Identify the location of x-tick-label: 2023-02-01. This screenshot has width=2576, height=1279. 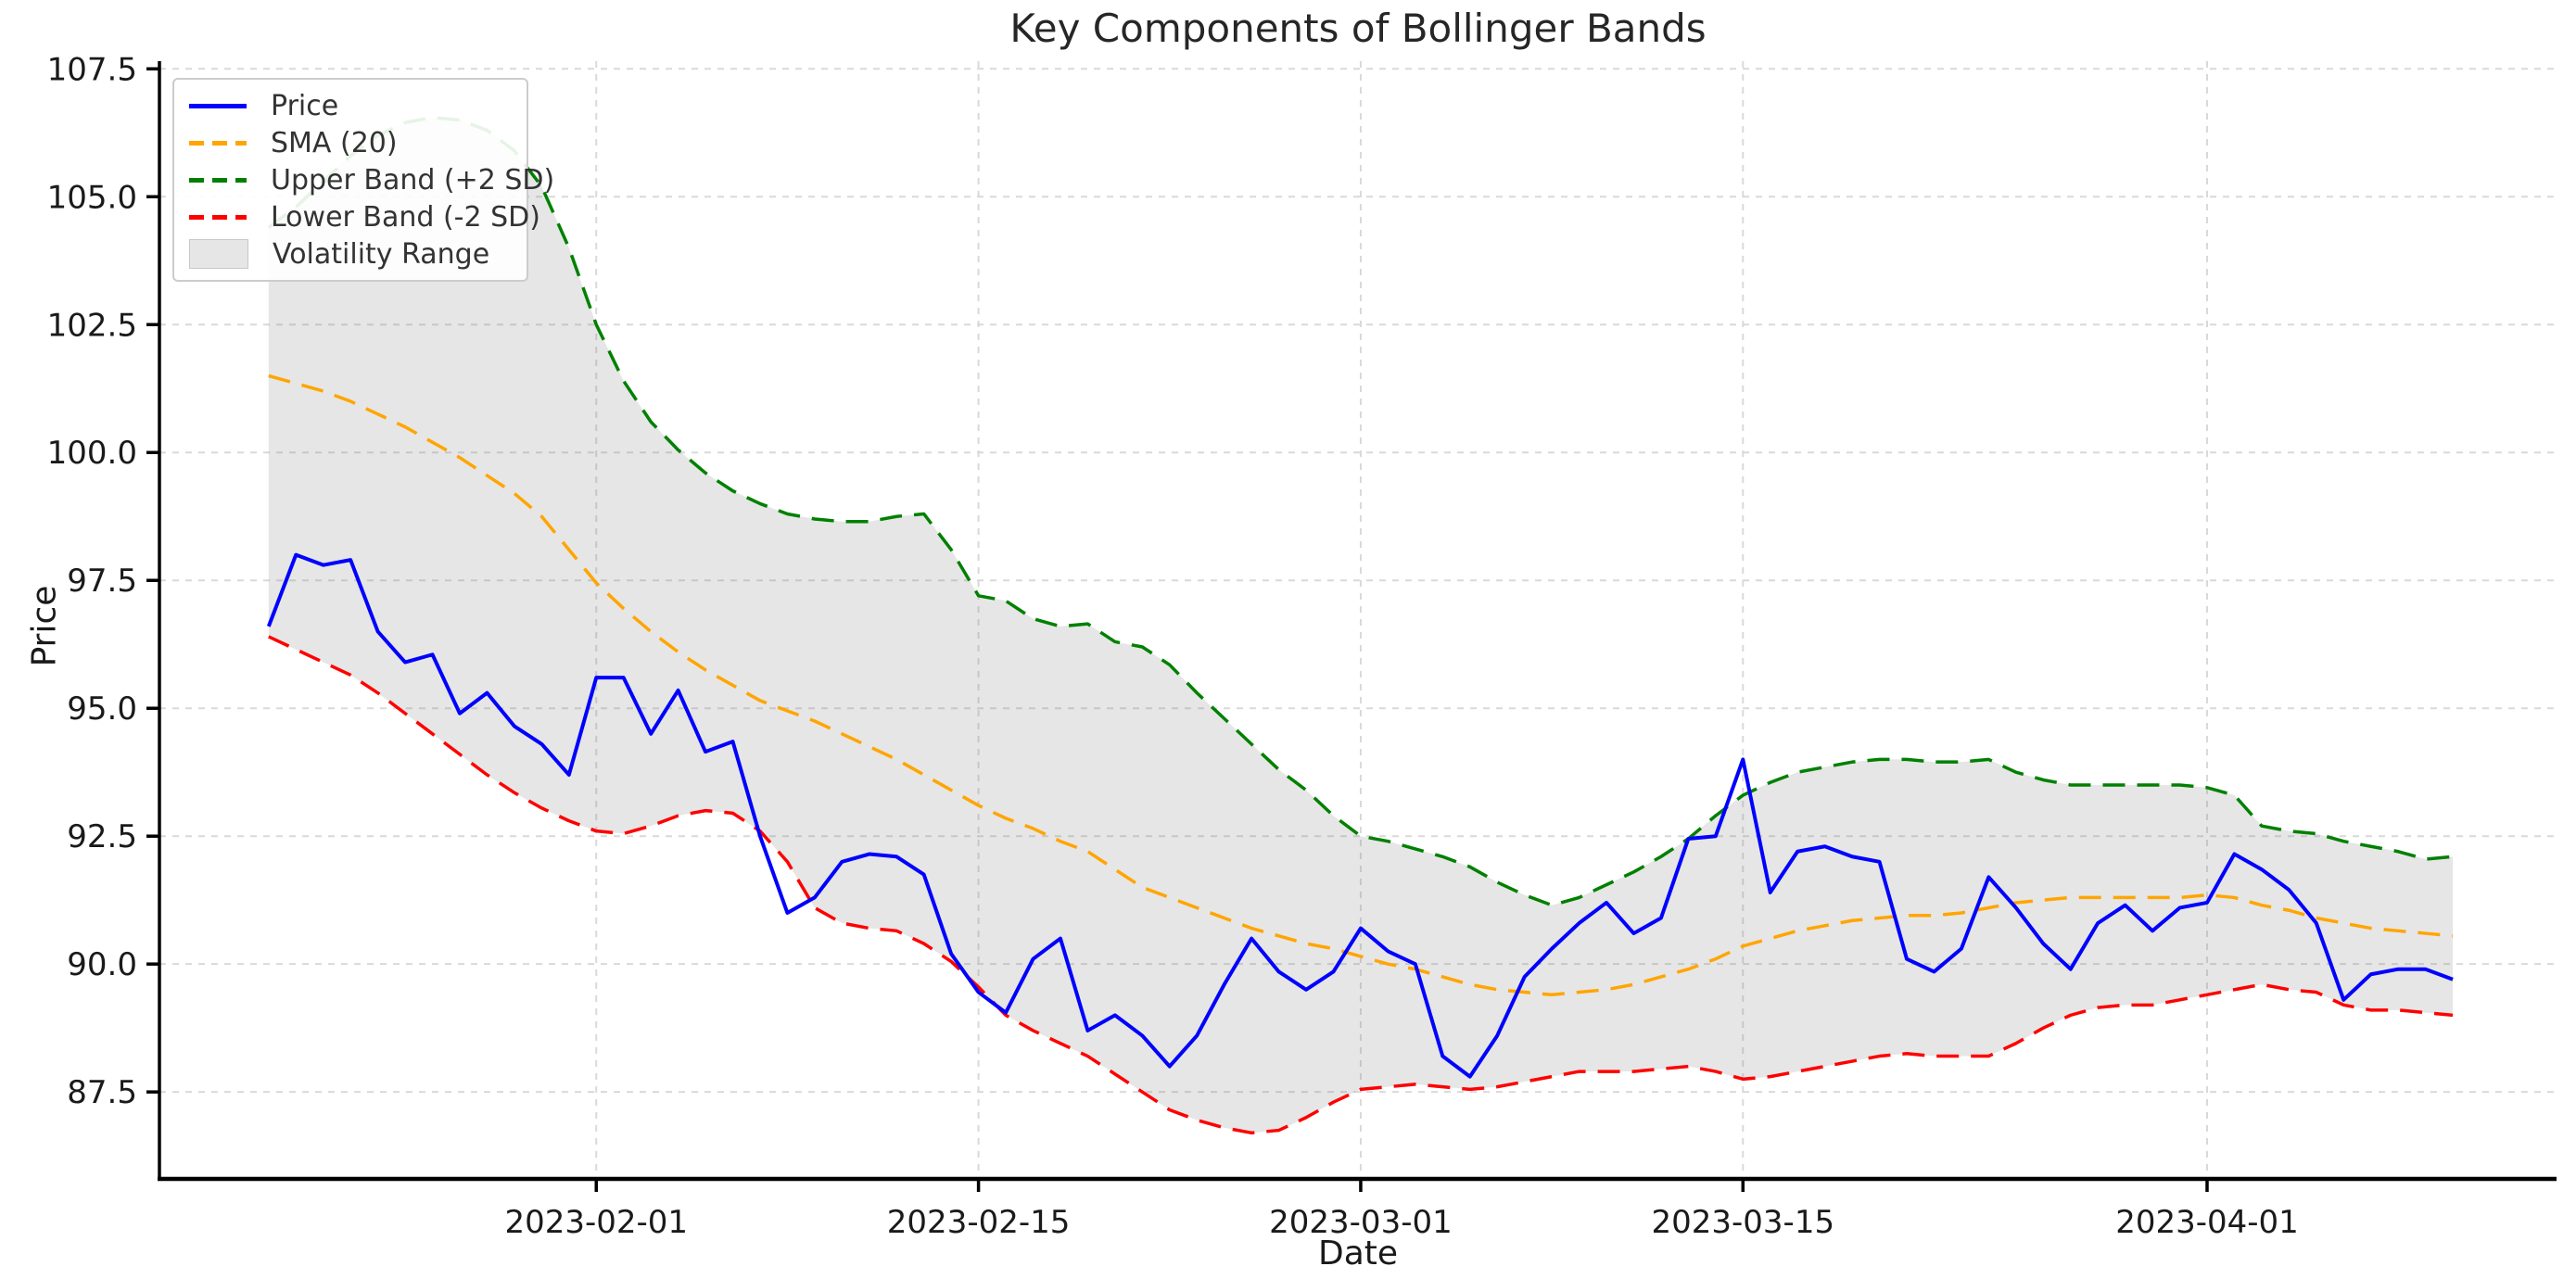
(596, 1222).